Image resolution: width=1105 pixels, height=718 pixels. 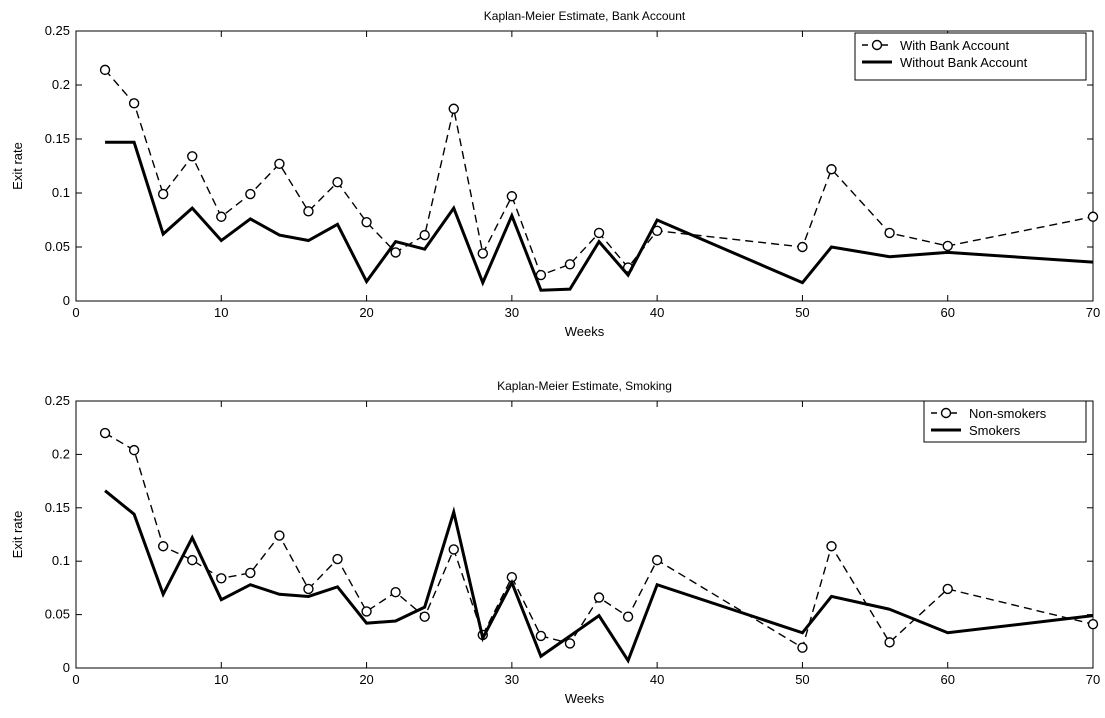 What do you see at coordinates (584, 386) in the screenshot?
I see `chart-title: Kaplan-Meier Estimate, Smoking` at bounding box center [584, 386].